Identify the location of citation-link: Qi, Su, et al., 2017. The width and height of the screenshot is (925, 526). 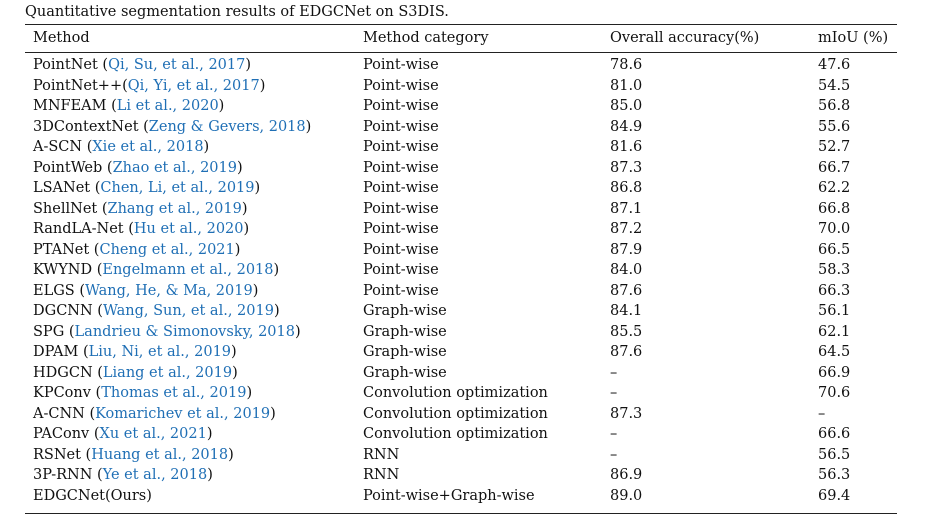
(177, 65).